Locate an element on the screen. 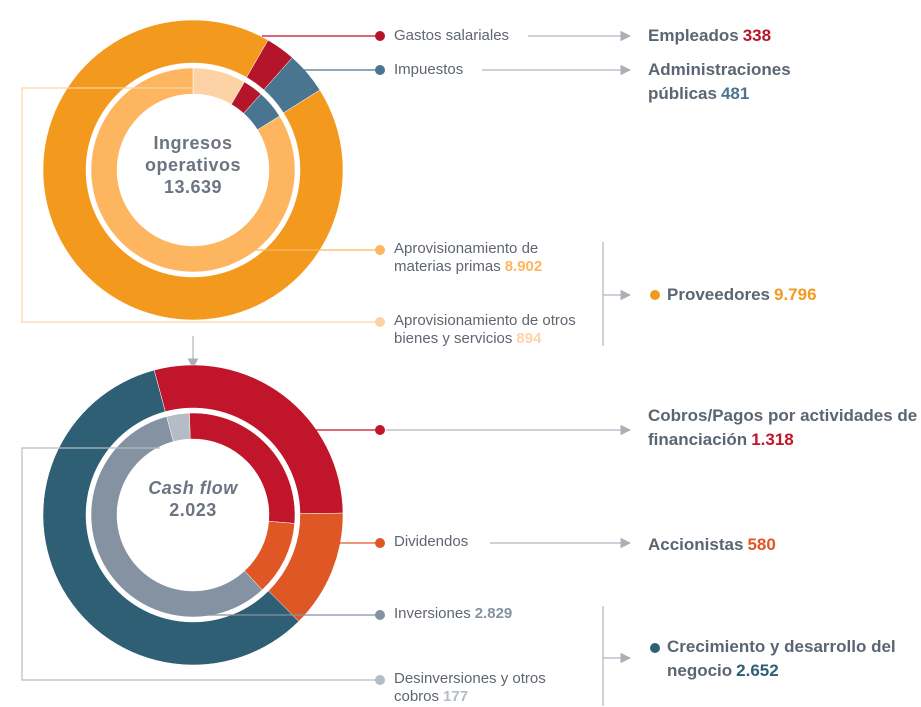  outer-label: Accionistas 580 is located at coordinates (723, 545).